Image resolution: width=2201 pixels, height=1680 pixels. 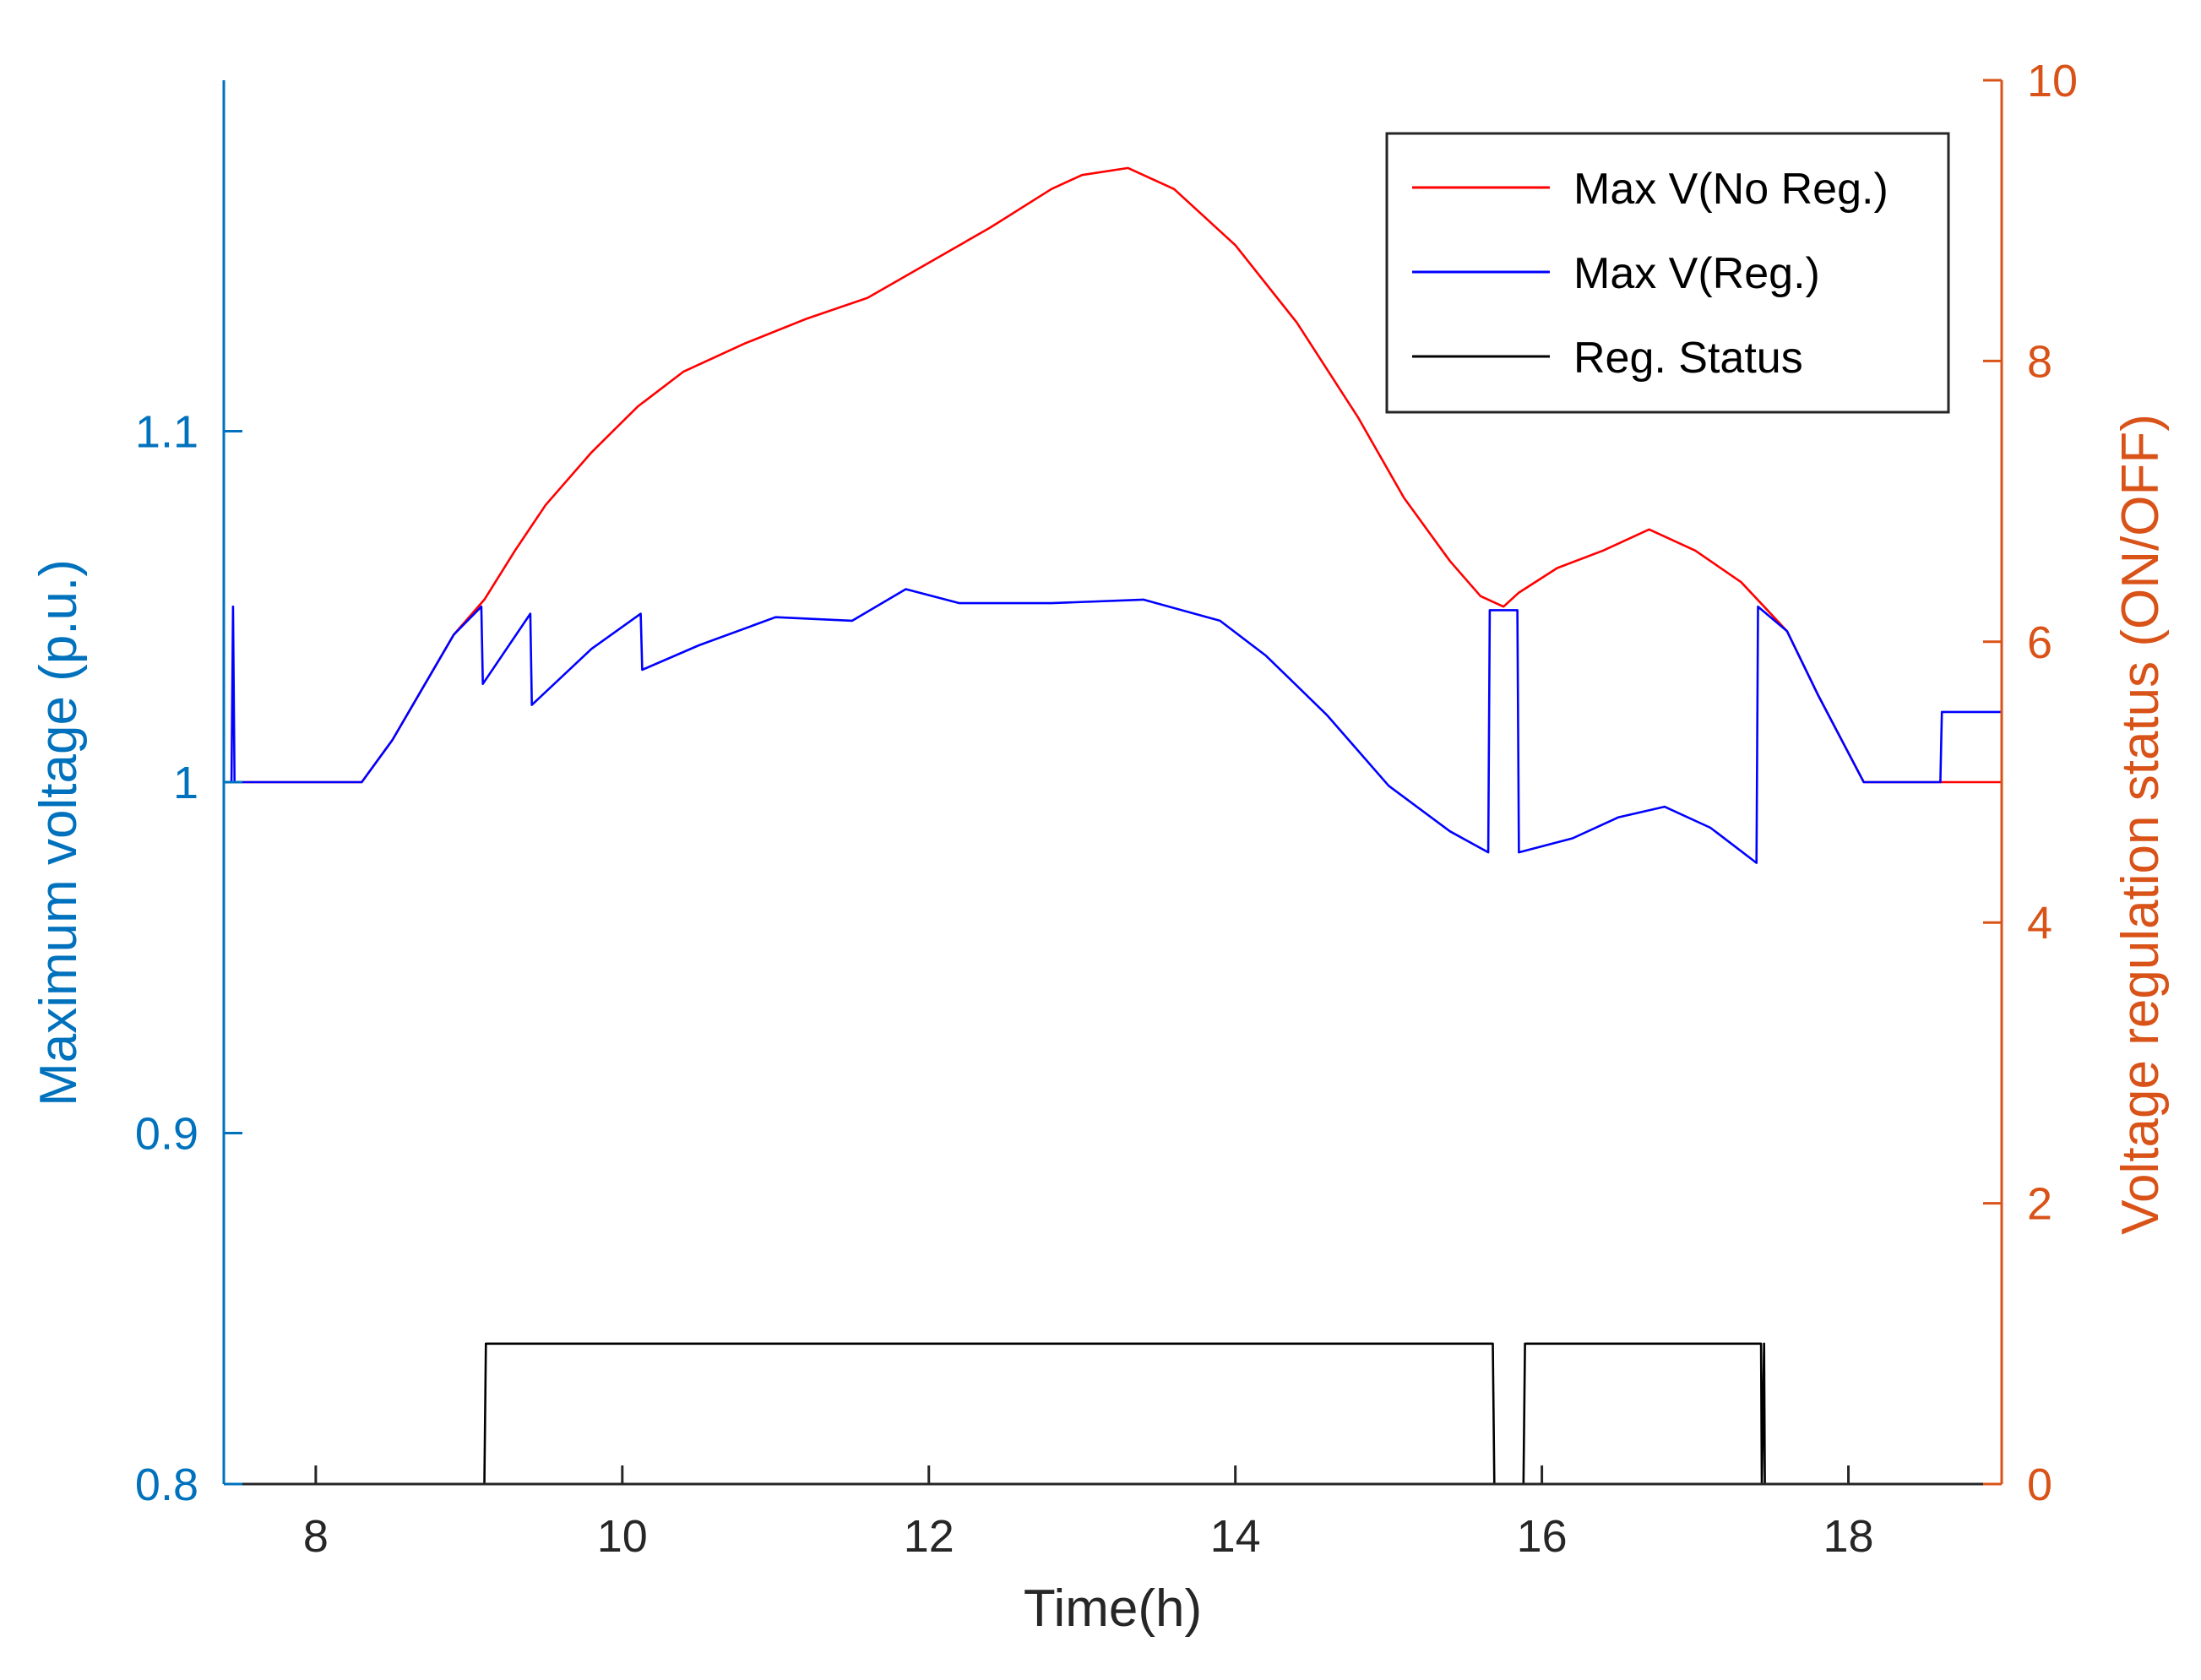 I want to click on right-tick-label: 6, so click(x=2039, y=642).